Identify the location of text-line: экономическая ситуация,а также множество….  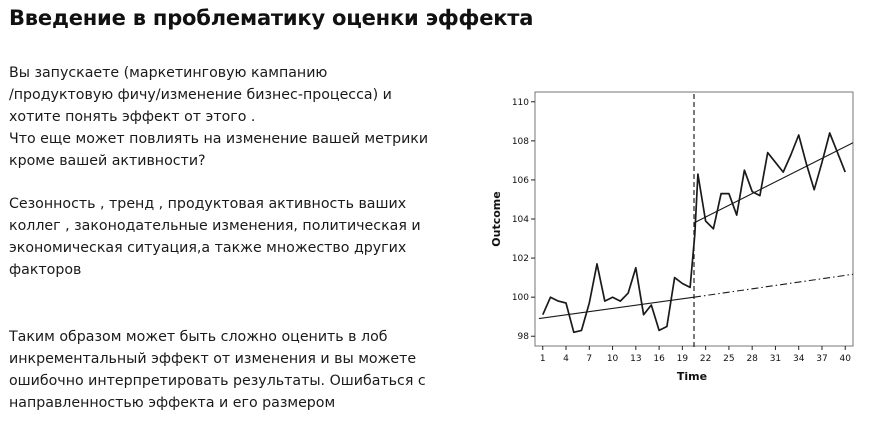
(208, 248).